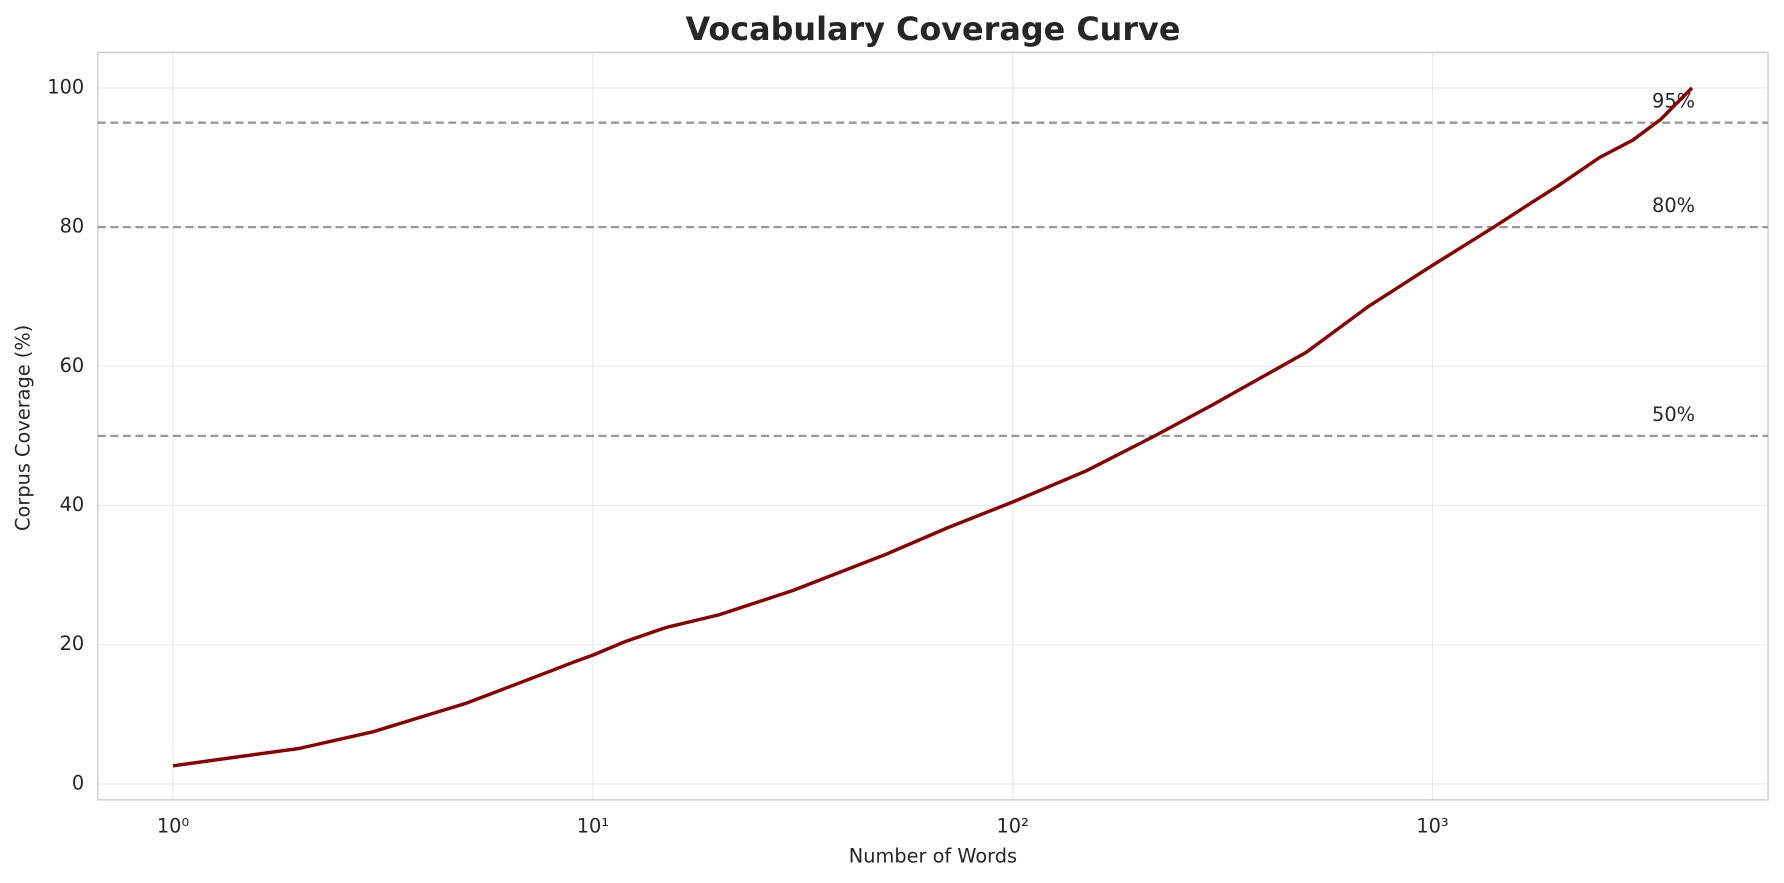 The height and width of the screenshot is (883, 1784). What do you see at coordinates (1673, 414) in the screenshot?
I see `reference-label: 50%` at bounding box center [1673, 414].